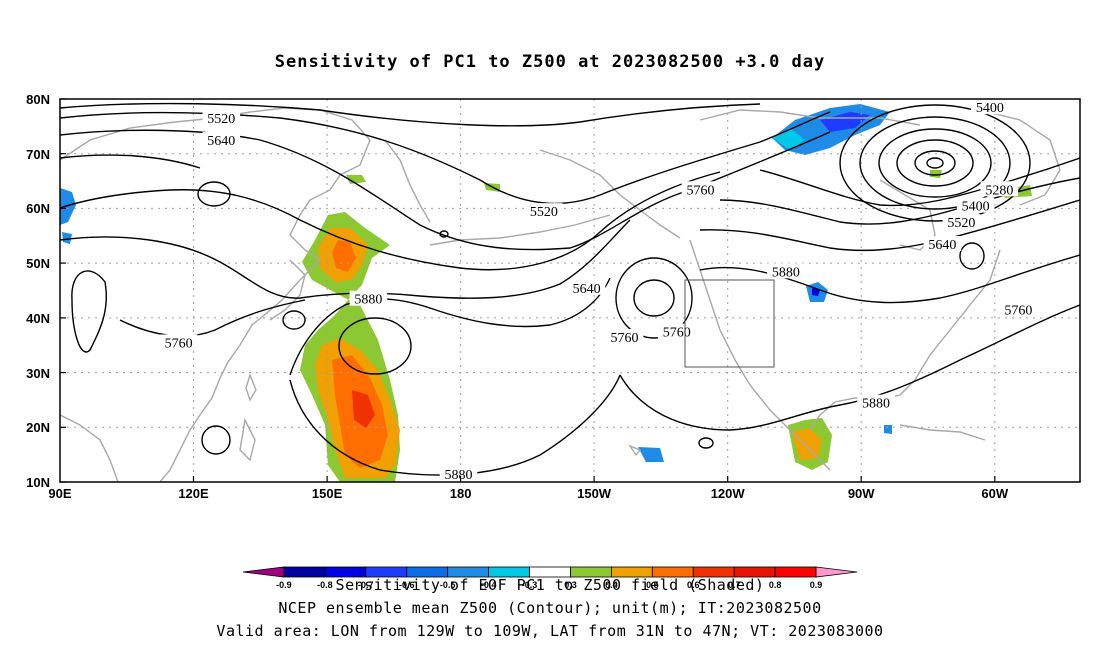  I want to click on coast-hudson, so click(907, 215).